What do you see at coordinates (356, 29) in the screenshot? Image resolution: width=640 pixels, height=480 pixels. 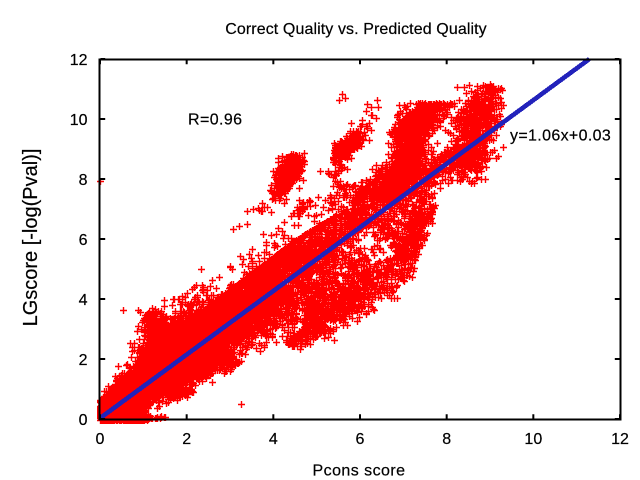 I see `svg-text:Correct Quality vs. Predicted: Correct Quality vs. Predicted Quality` at bounding box center [356, 29].